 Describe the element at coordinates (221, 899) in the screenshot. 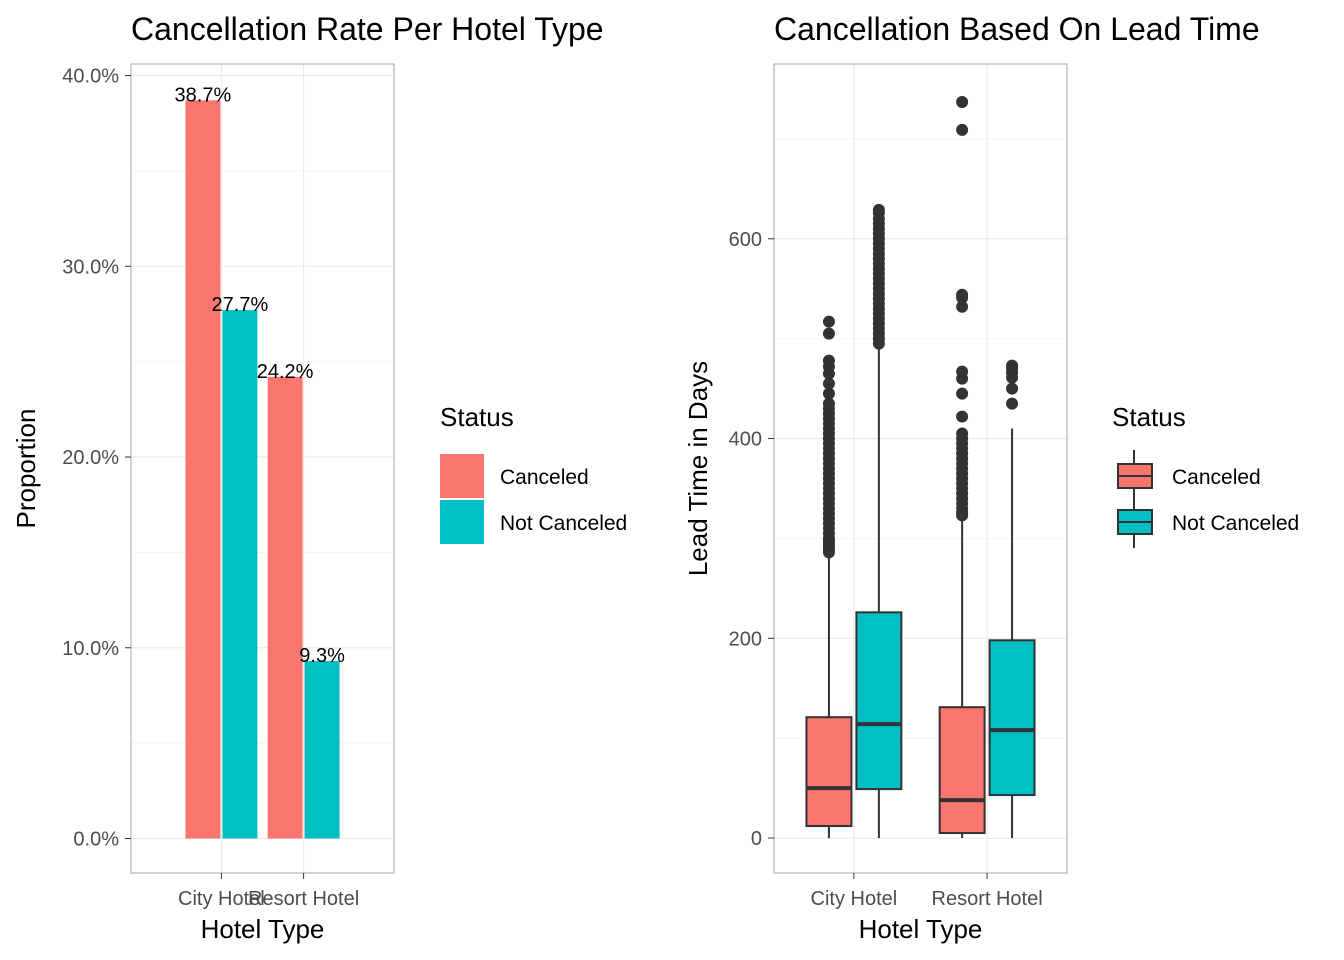

I see `bar-x-tick-label: City Hotel` at that location.